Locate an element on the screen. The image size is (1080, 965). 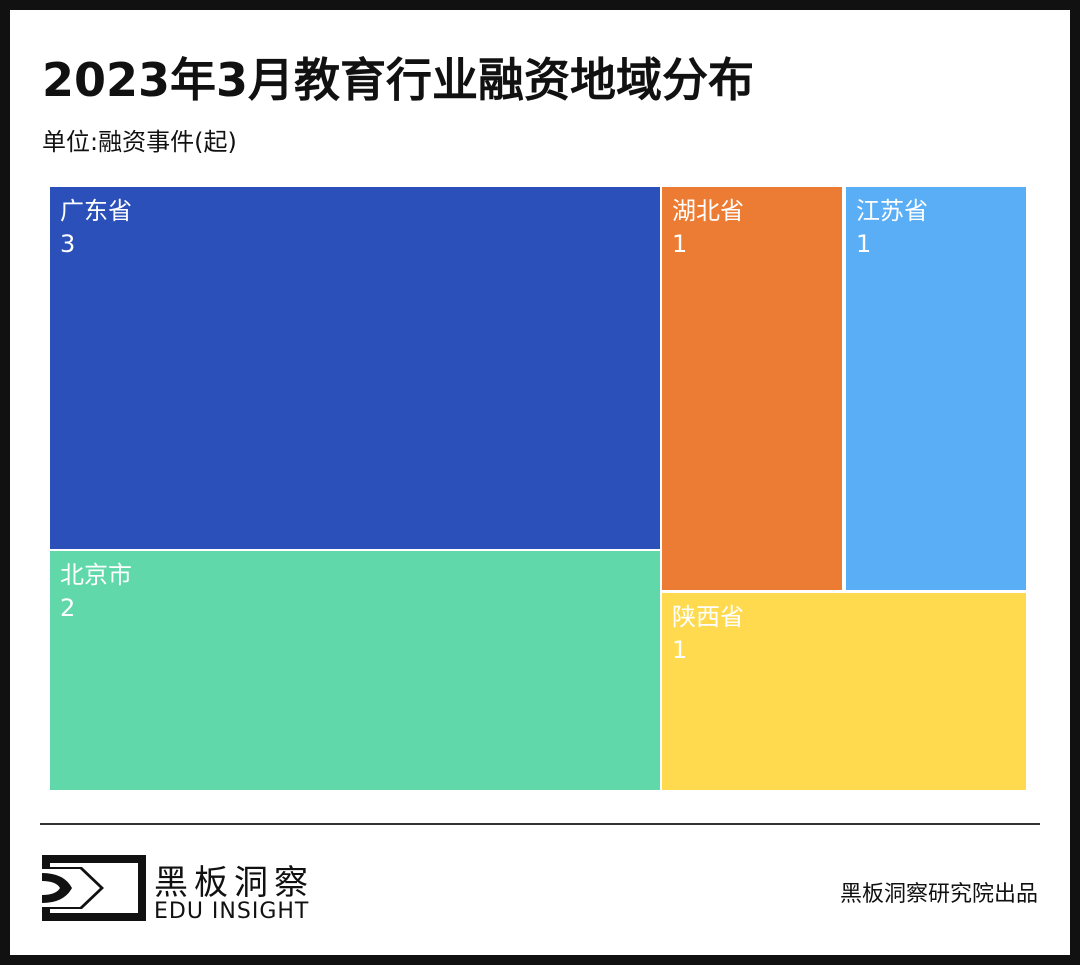
logo-text-cn: 黑板洞察 is located at coordinates (234, 883).